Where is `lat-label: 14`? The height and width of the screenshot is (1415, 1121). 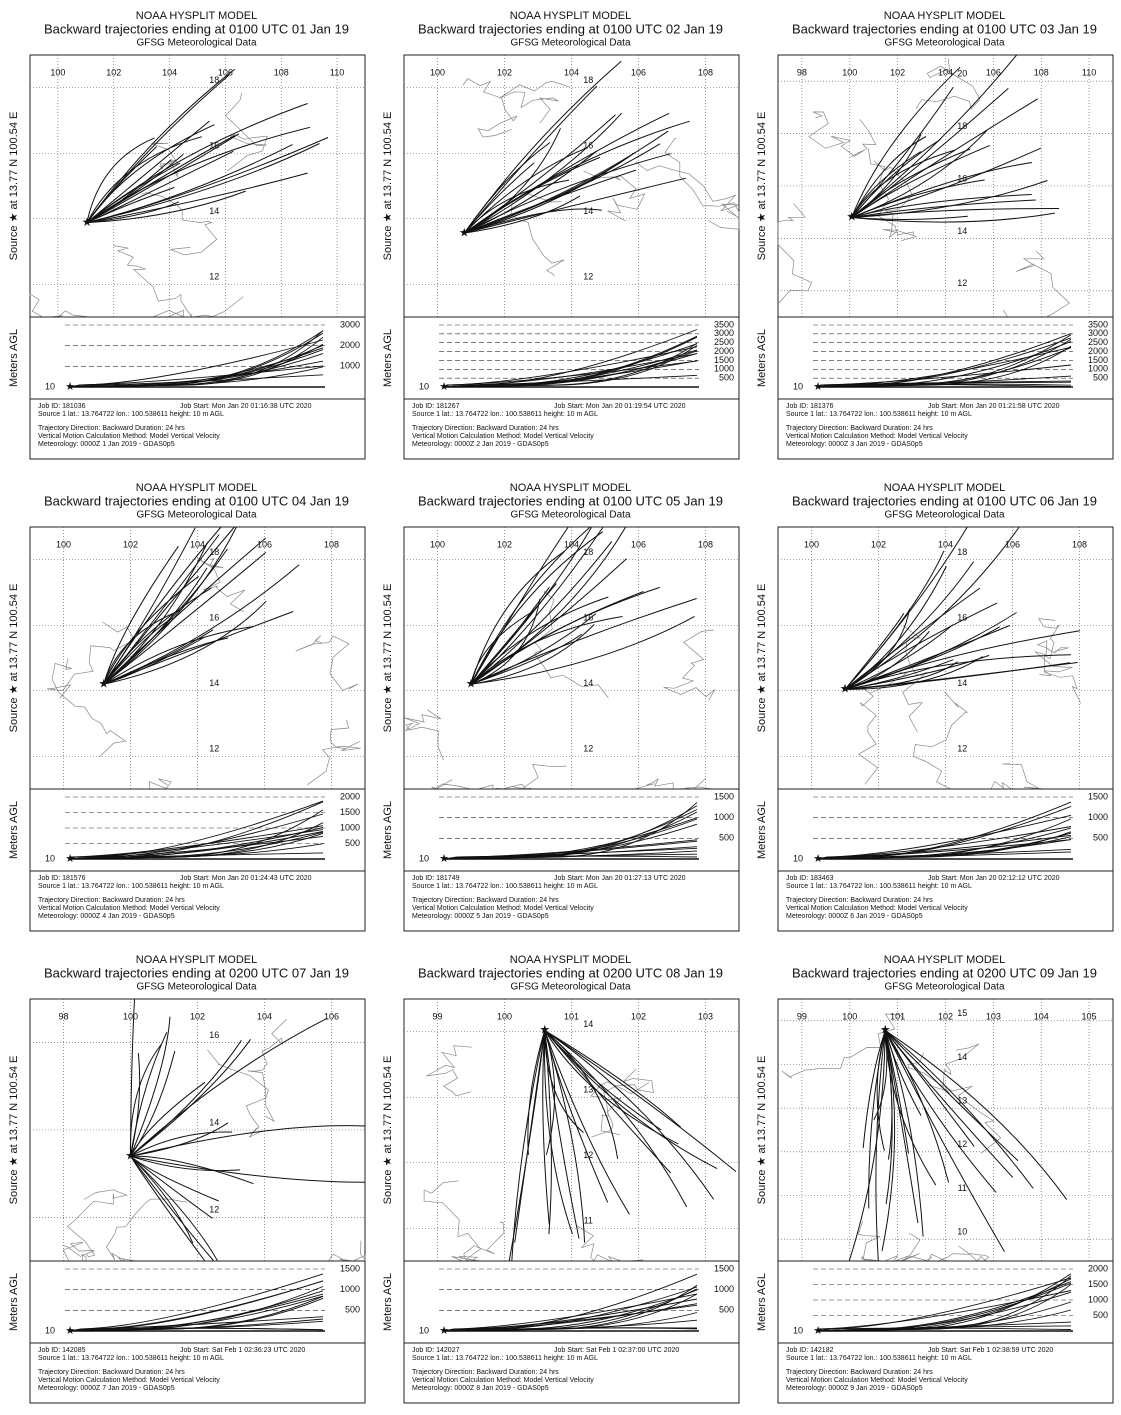 lat-label: 14 is located at coordinates (214, 211).